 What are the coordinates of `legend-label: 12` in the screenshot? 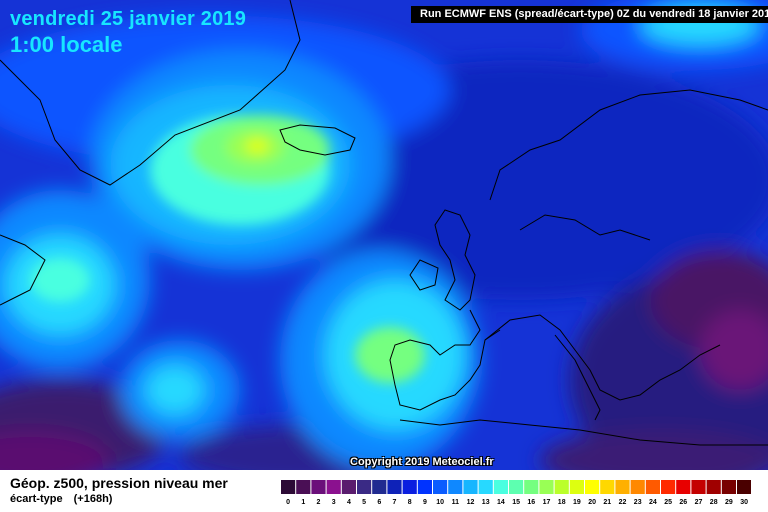 It's located at (471, 502).